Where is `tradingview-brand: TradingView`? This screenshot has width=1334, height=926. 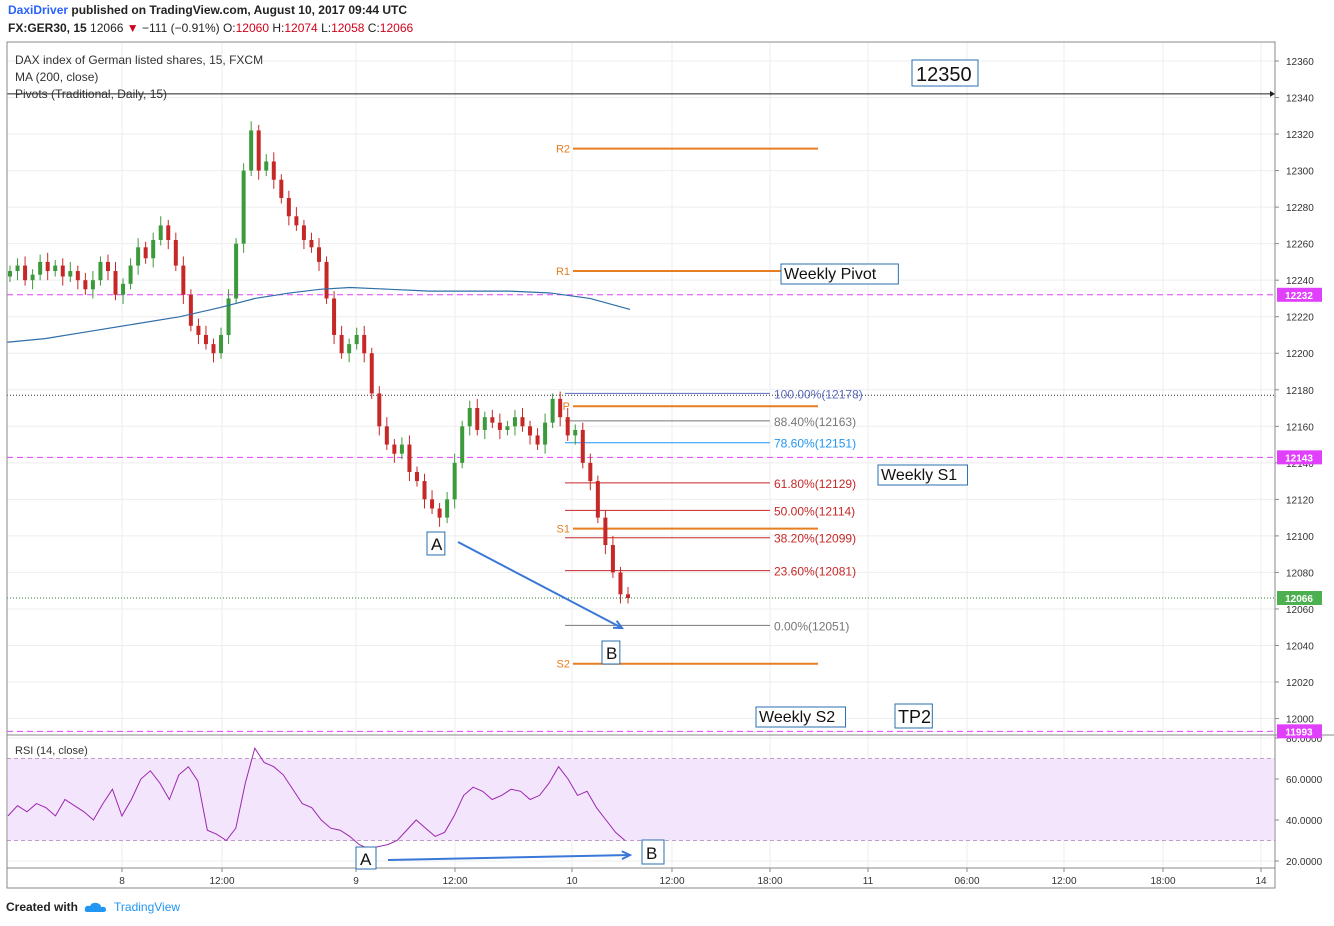 tradingview-brand: TradingView is located at coordinates (147, 907).